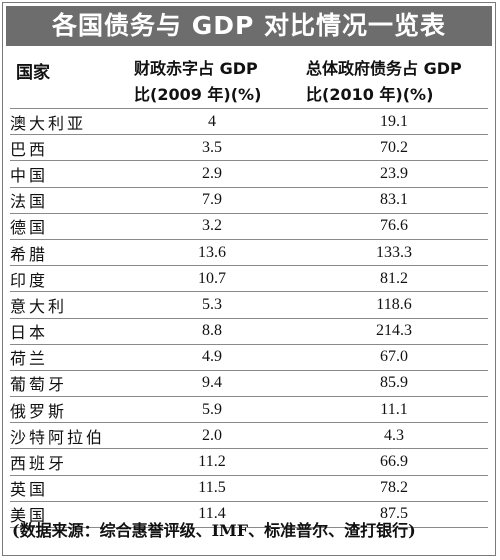 The height and width of the screenshot is (560, 500). I want to click on country-cell: 德国, so click(67, 226).